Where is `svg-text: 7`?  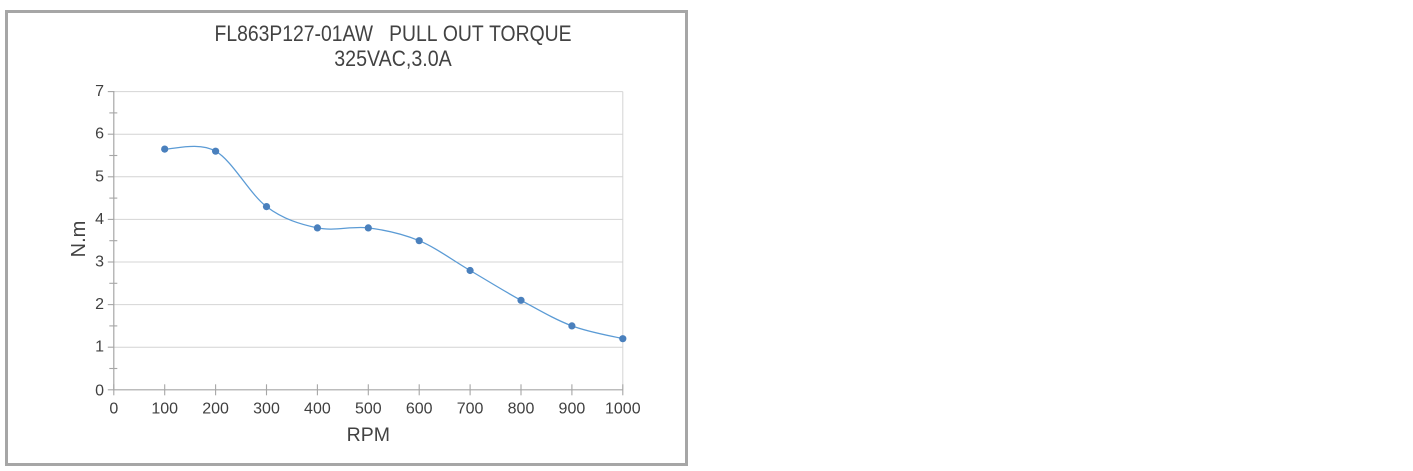
svg-text: 7 is located at coordinates (99, 91).